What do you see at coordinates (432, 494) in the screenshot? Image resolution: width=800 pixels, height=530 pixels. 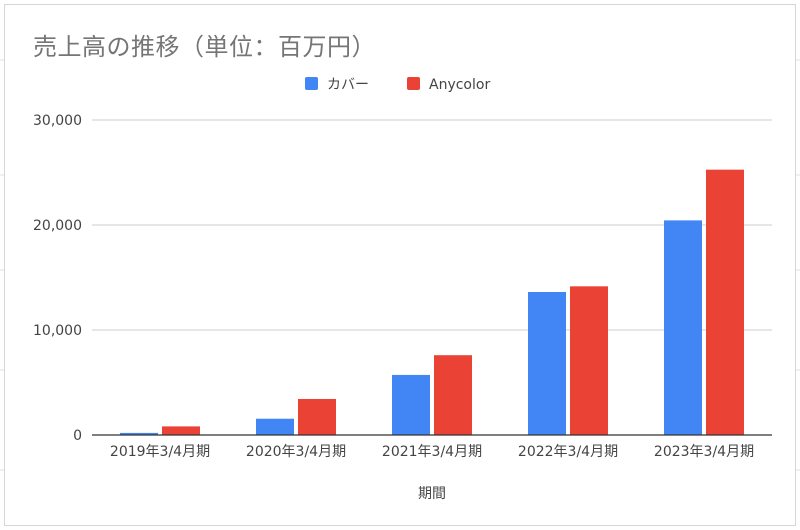 I see `x-axis-title: 期間` at bounding box center [432, 494].